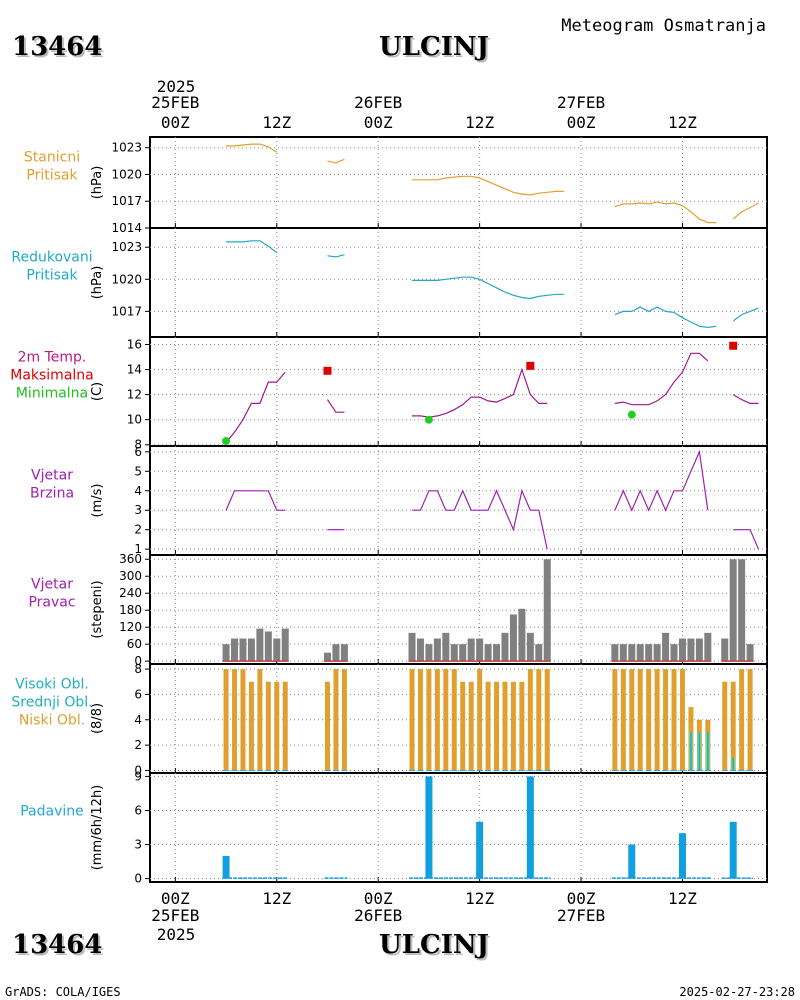 The width and height of the screenshot is (800, 1000). What do you see at coordinates (682, 898) in the screenshot?
I see `bottom-hour-label-5: 12Z` at bounding box center [682, 898].